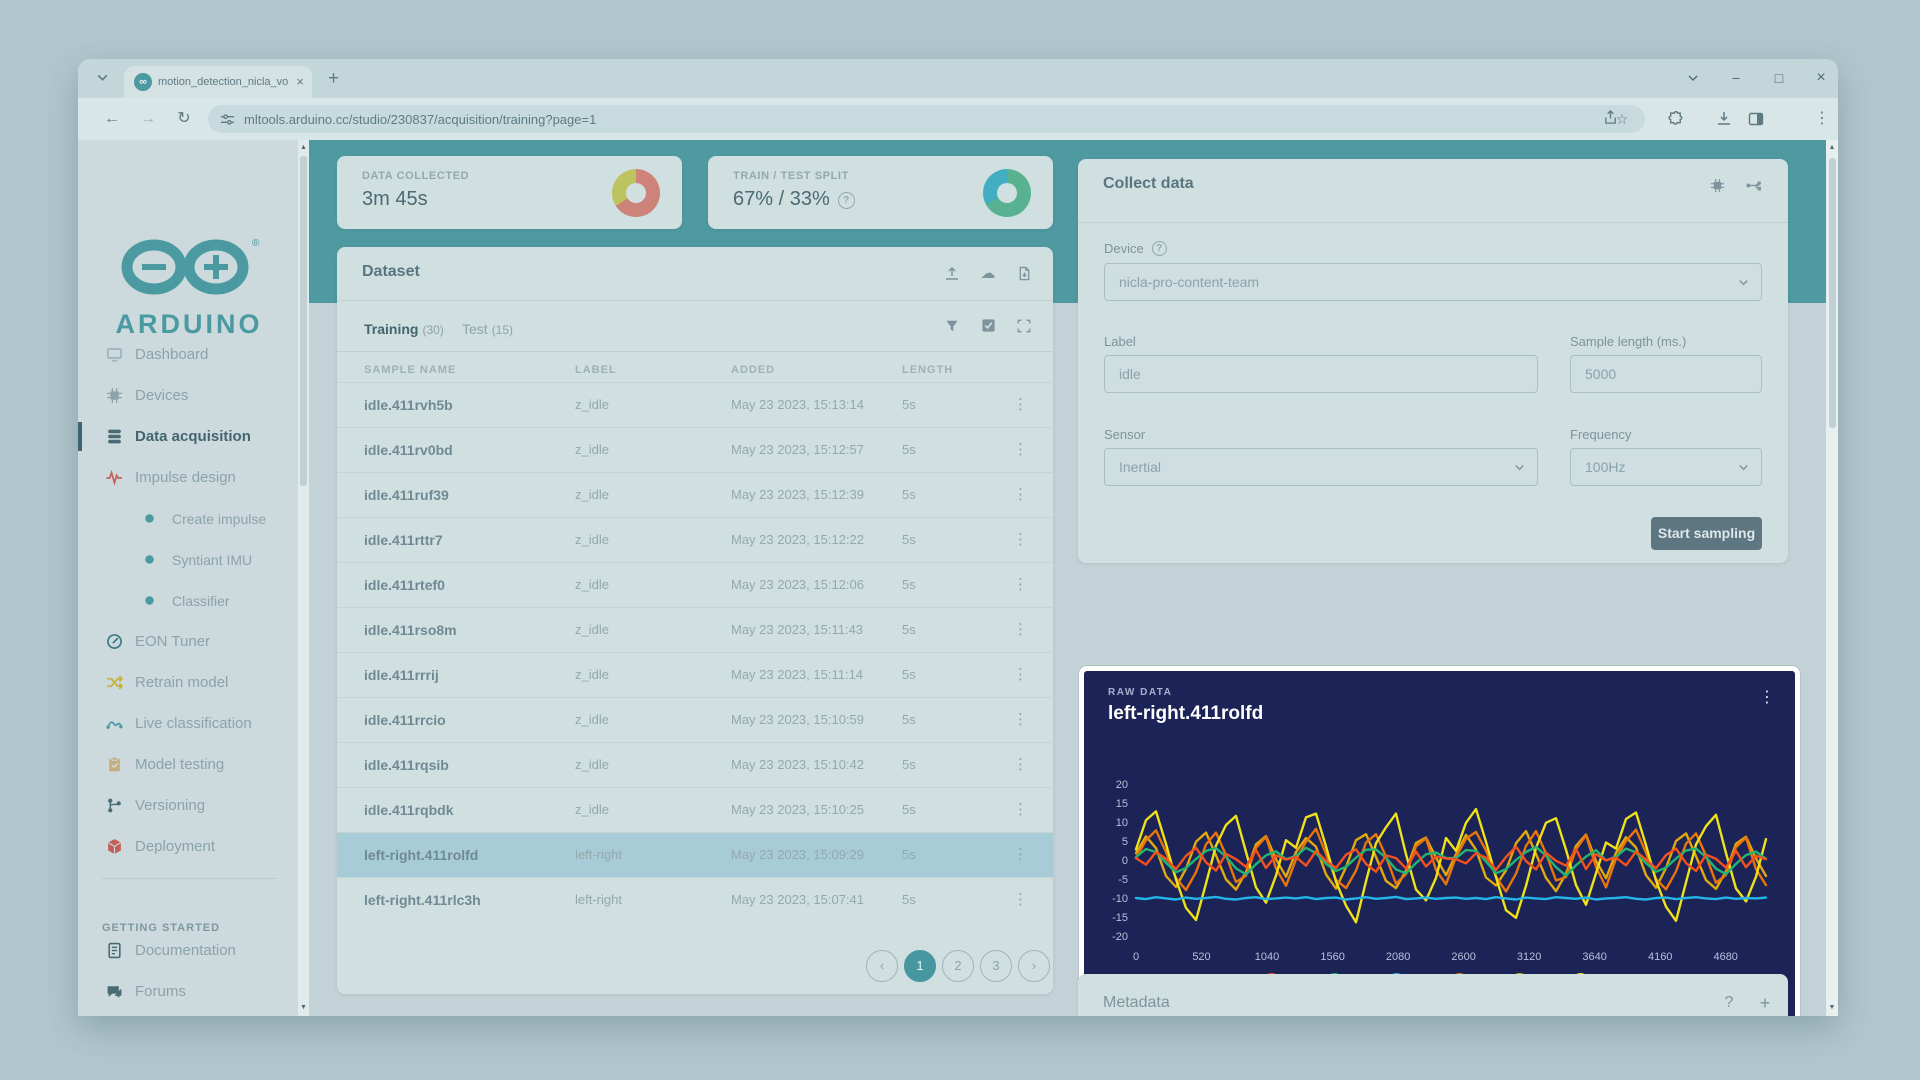 The image size is (1920, 1080). Describe the element at coordinates (1034, 966) in the screenshot. I see `pagination-next: ›` at that location.